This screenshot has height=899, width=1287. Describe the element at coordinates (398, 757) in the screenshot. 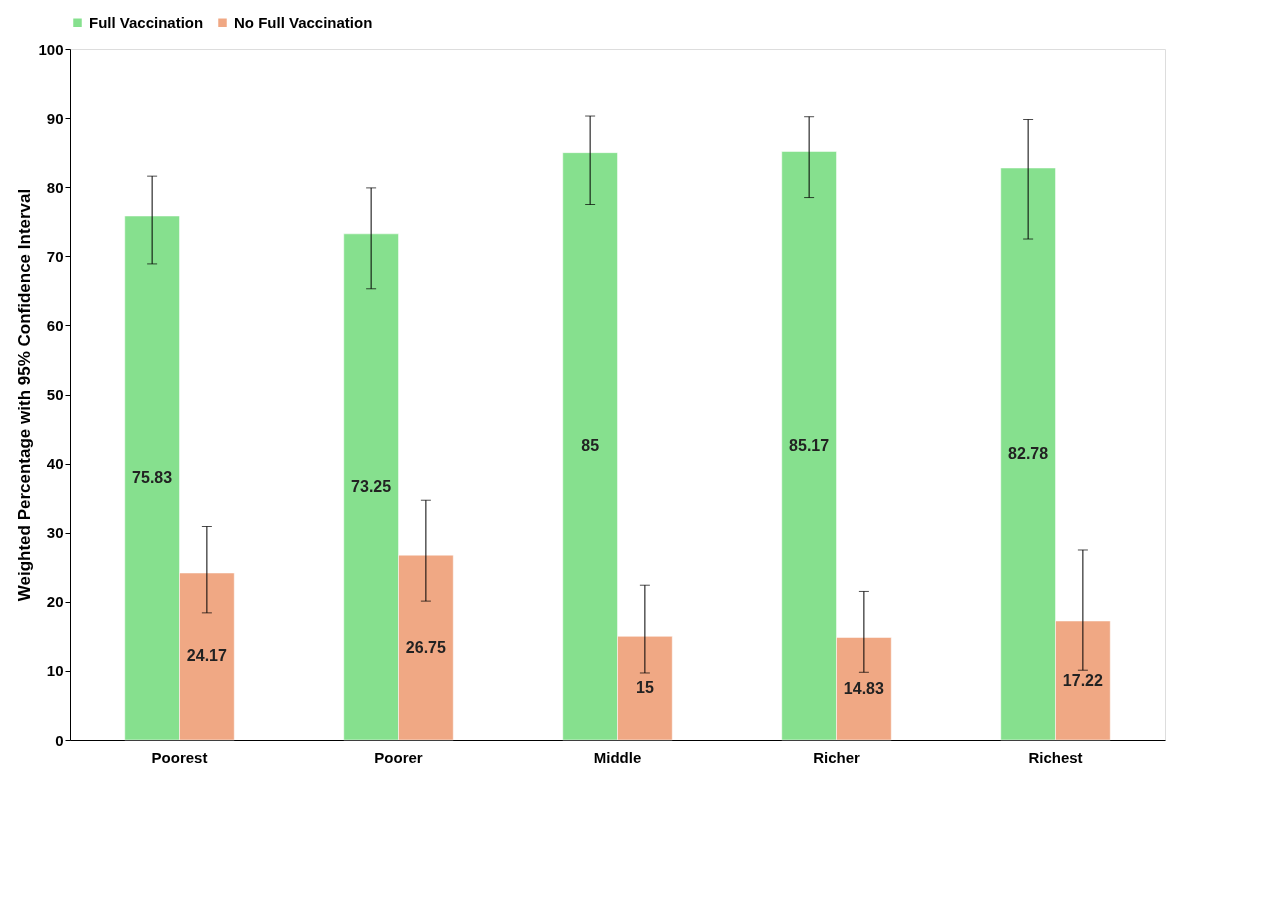

I see `x-tick-label: Poorer` at that location.